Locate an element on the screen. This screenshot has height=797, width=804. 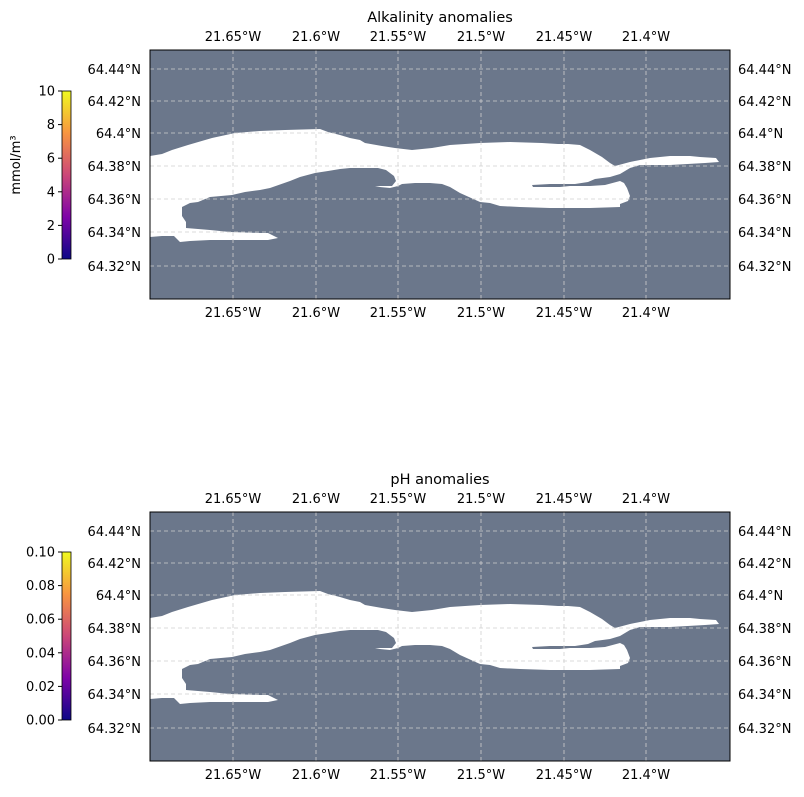
panel-title: pH anomalies is located at coordinates (439, 480).